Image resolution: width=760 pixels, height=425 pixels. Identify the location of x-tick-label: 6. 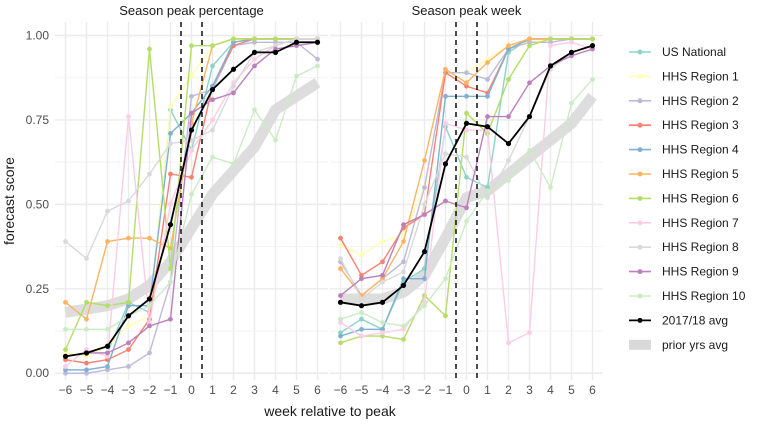
(317, 390).